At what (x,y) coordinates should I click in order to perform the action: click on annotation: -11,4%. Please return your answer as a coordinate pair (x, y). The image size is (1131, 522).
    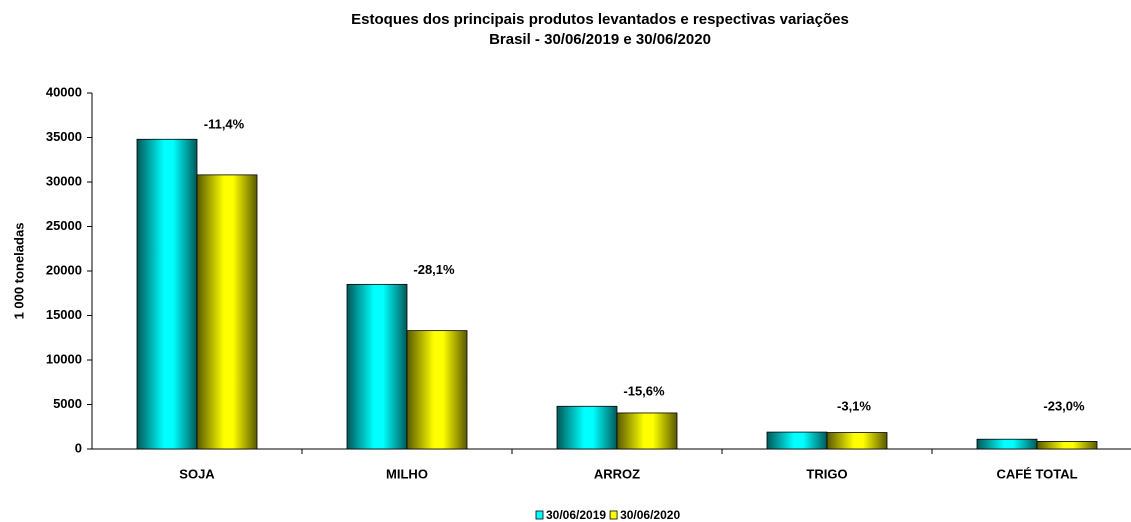
    Looking at the image, I should click on (224, 124).